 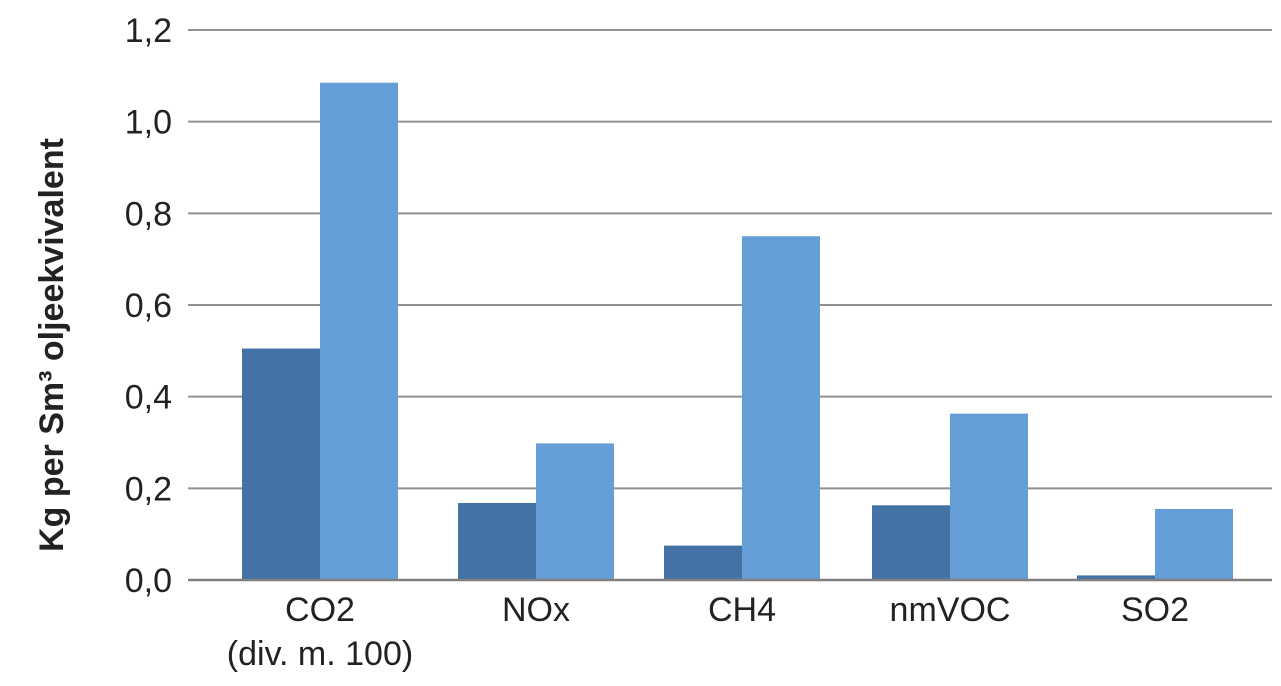 What do you see at coordinates (148, 489) in the screenshot?
I see `y-tick-label: 0,2` at bounding box center [148, 489].